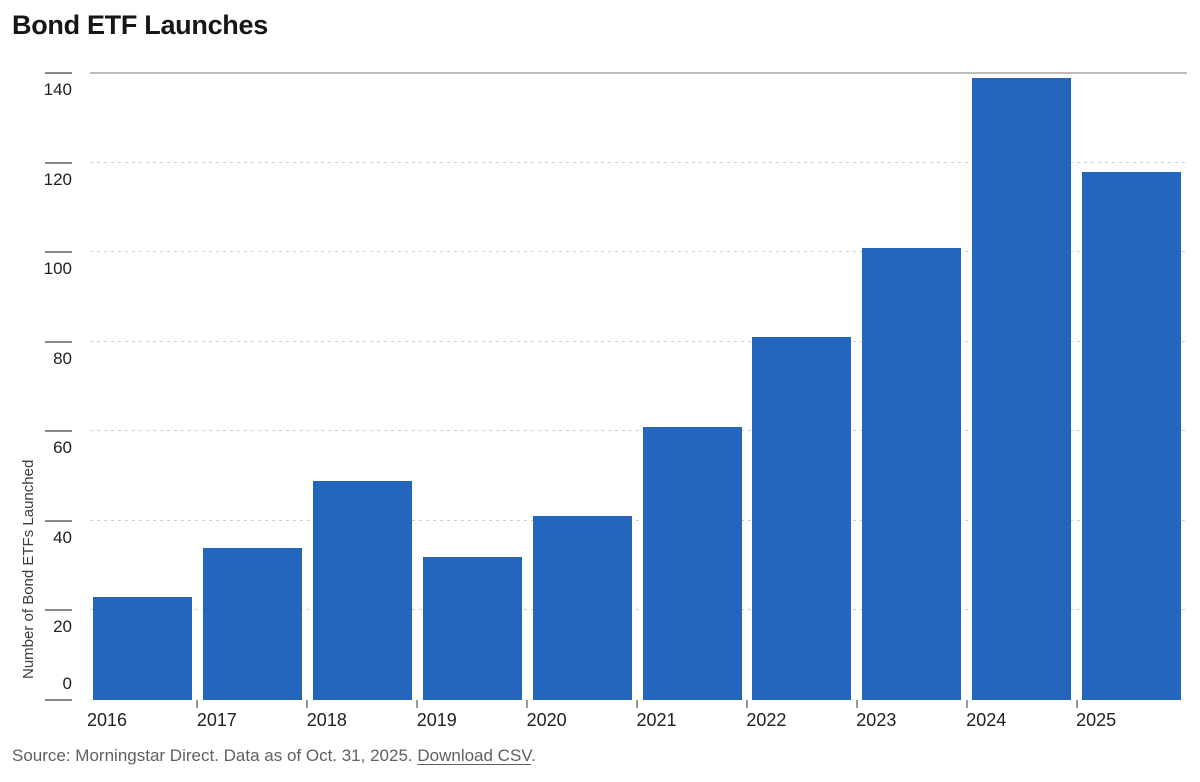 This screenshot has height=782, width=1200. What do you see at coordinates (692, 563) in the screenshot?
I see `bar-2021` at bounding box center [692, 563].